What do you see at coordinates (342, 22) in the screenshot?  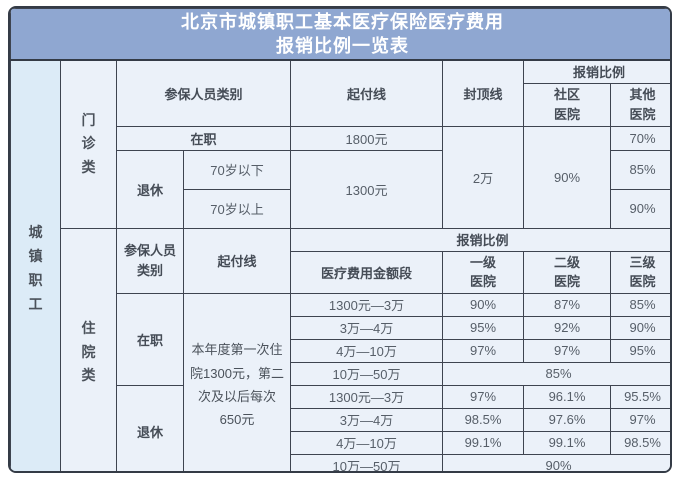 I see `title-line-1: 北京市城镇职工基本医疗保险医疗费用` at bounding box center [342, 22].